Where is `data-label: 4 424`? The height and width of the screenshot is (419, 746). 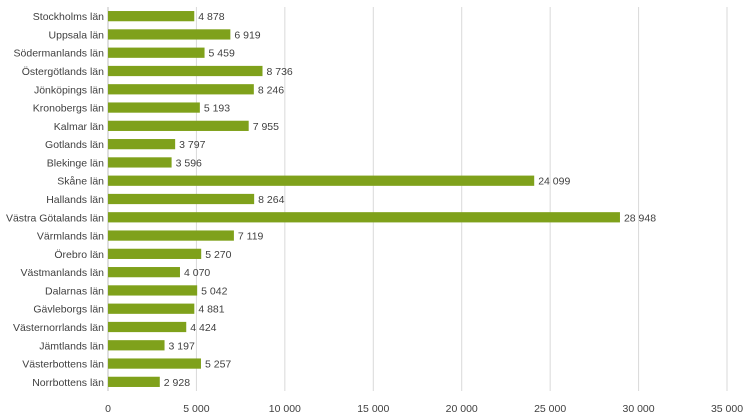 data-label: 4 424 is located at coordinates (203, 328).